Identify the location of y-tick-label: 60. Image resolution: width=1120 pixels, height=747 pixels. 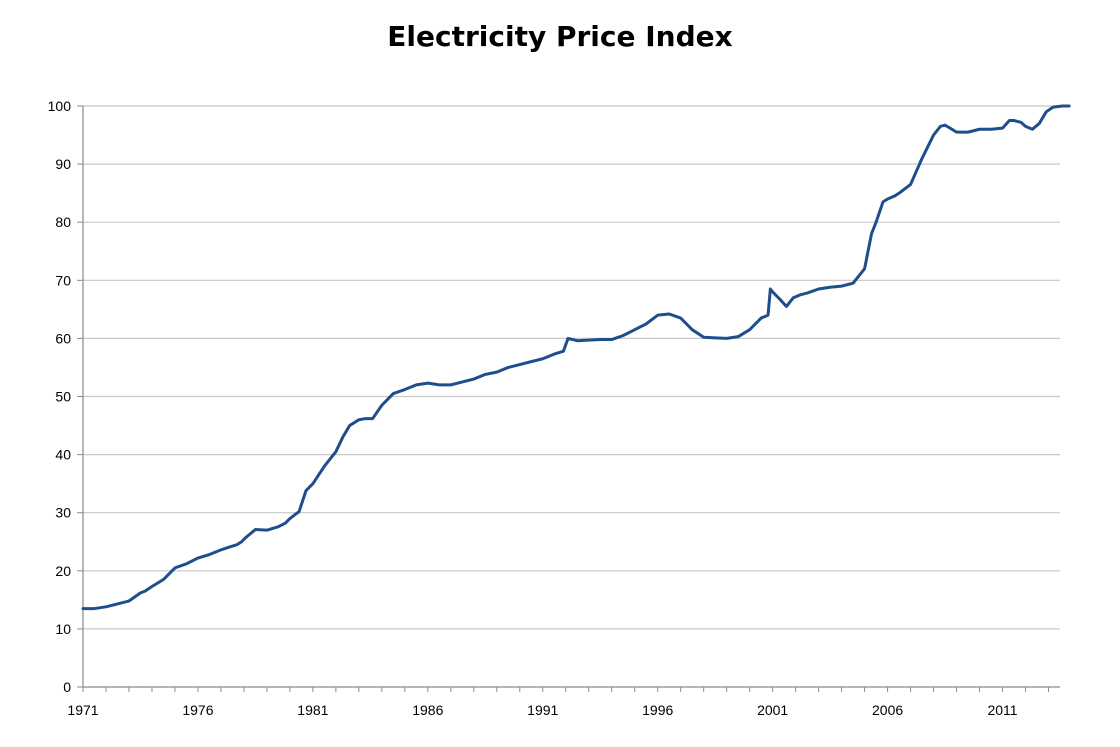
(63, 338).